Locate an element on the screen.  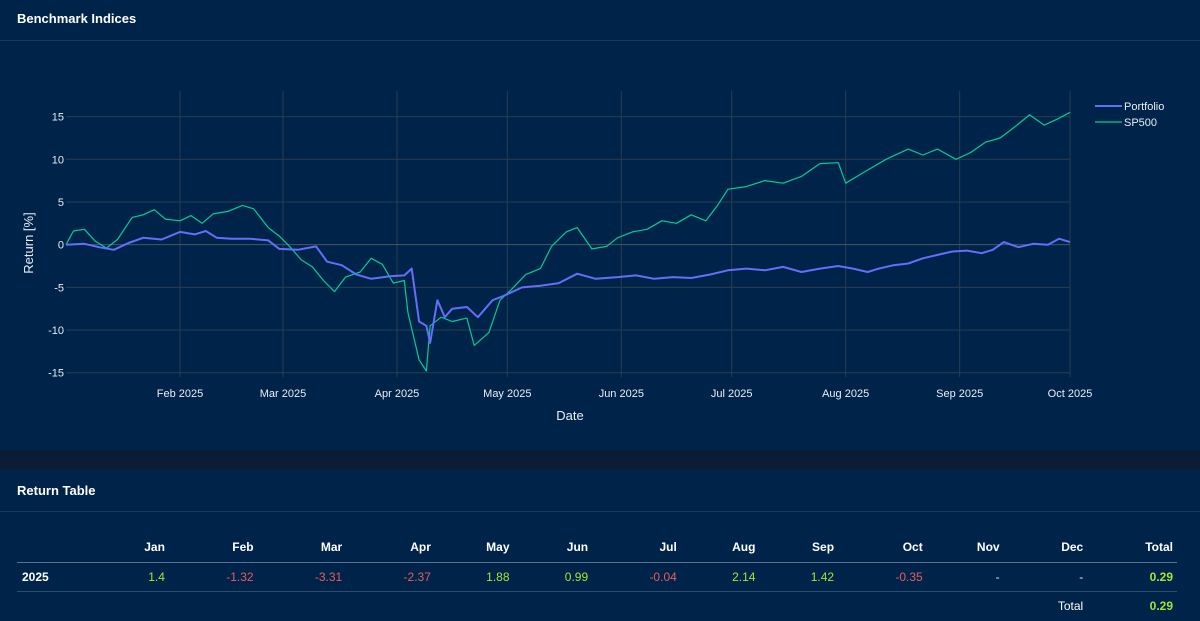
legend-label: SP500 is located at coordinates (1140, 123).